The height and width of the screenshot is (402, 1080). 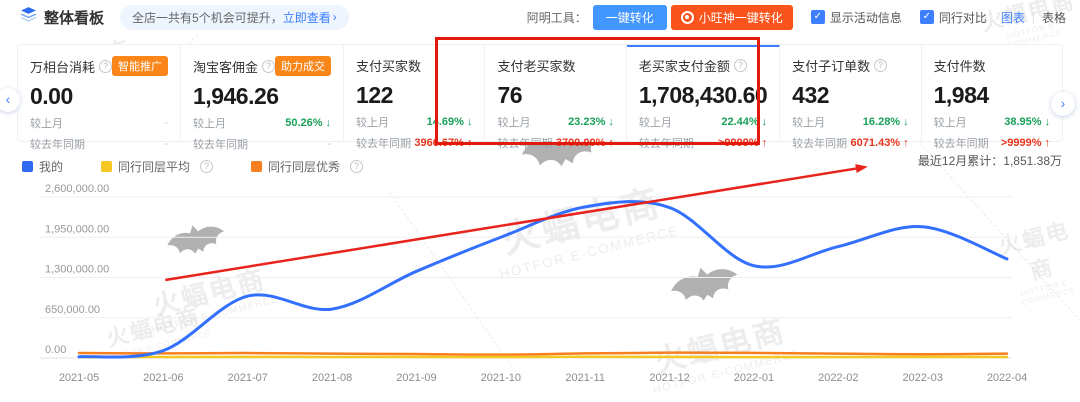 I want to click on svg-text: 2022-03, so click(x=922, y=378).